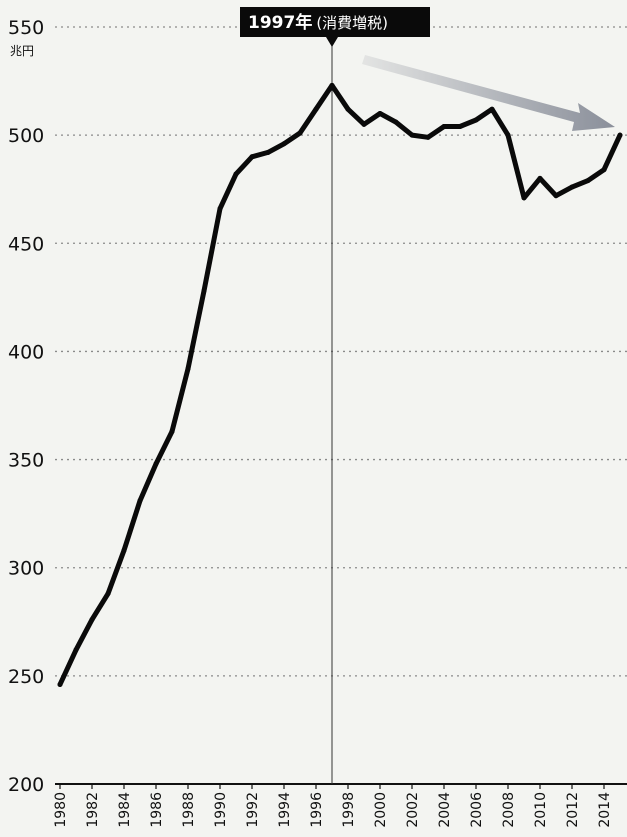 The image size is (627, 837). Describe the element at coordinates (445, 810) in the screenshot. I see `x-tick-label: 2004` at that location.